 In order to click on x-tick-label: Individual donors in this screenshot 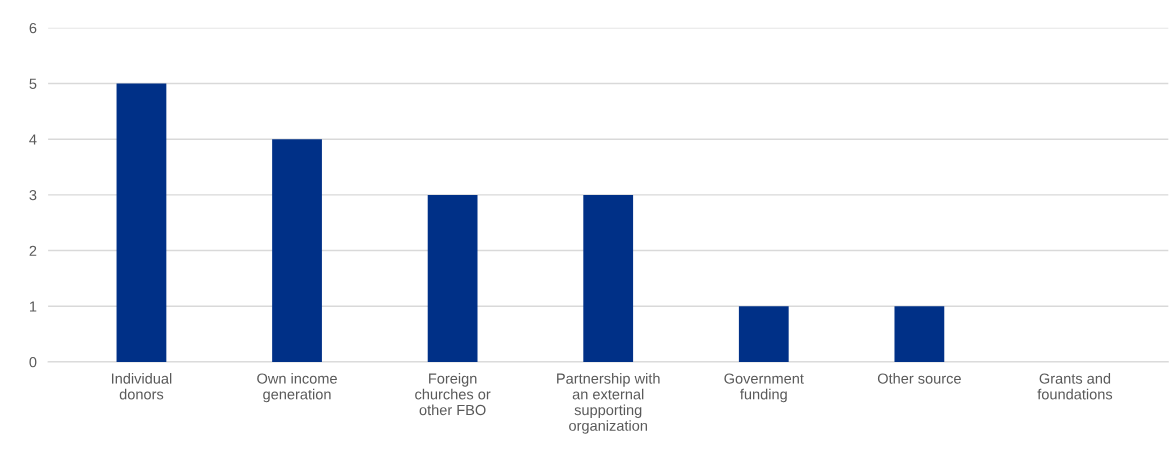, I will do `click(141, 386)`.